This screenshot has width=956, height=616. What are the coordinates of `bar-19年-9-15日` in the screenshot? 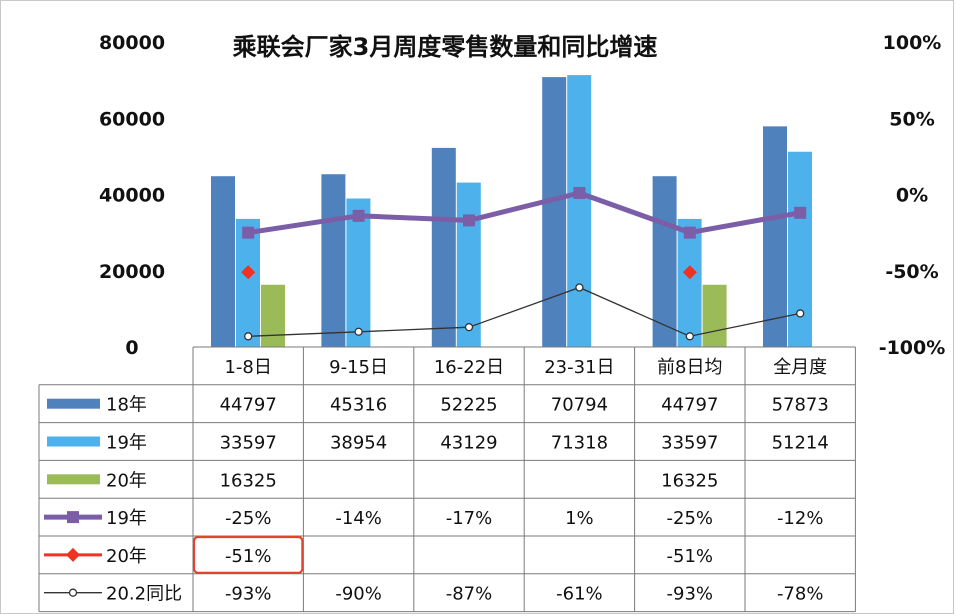 It's located at (358, 272).